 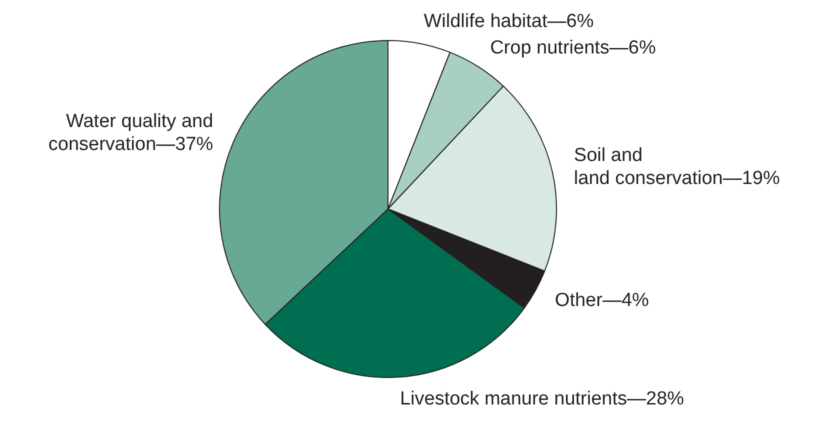 I want to click on slice-label: Wildlife habitat—6%, so click(x=509, y=21).